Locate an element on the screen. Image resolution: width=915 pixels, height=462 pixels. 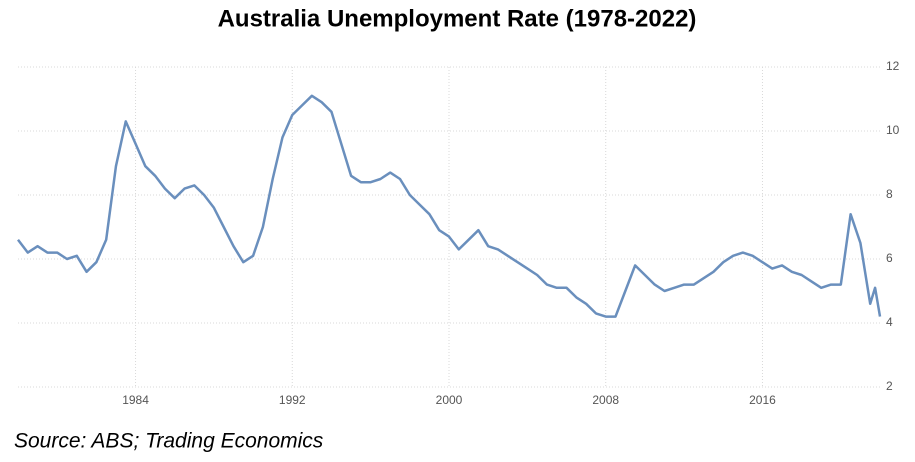
y-tick-label: 12 is located at coordinates (893, 66).